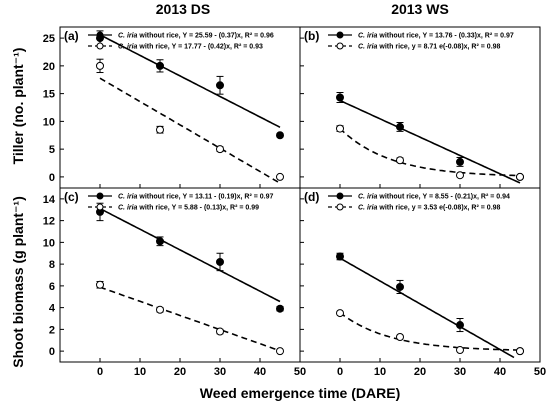 The width and height of the screenshot is (550, 402). What do you see at coordinates (18, 282) in the screenshot?
I see `y-axis-label-biomass: Shoot biomass (g plant⁻¹)` at bounding box center [18, 282].